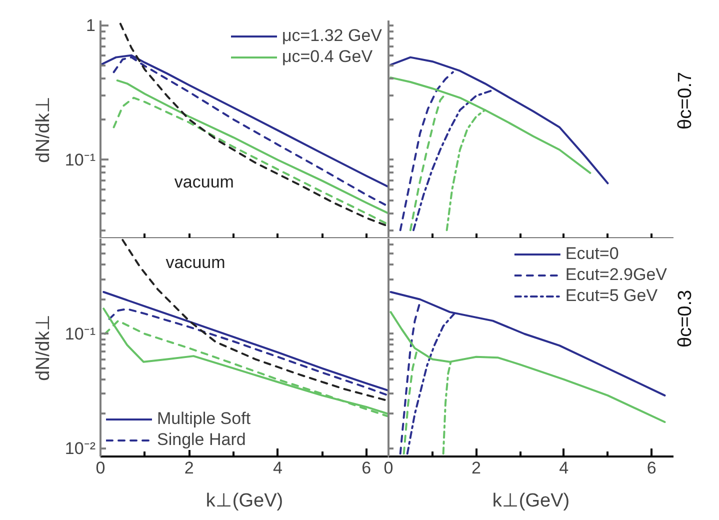 This screenshot has height=520, width=719. What do you see at coordinates (685, 101) in the screenshot?
I see `y2-axis-title: θc=0.7` at bounding box center [685, 101].